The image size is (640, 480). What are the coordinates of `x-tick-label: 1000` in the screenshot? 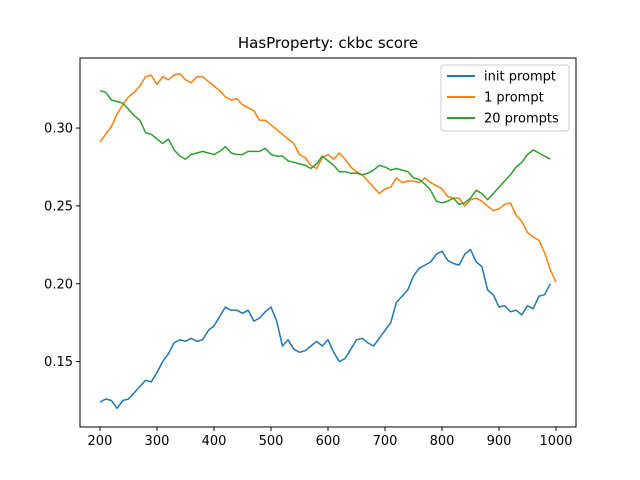 It's located at (555, 441).